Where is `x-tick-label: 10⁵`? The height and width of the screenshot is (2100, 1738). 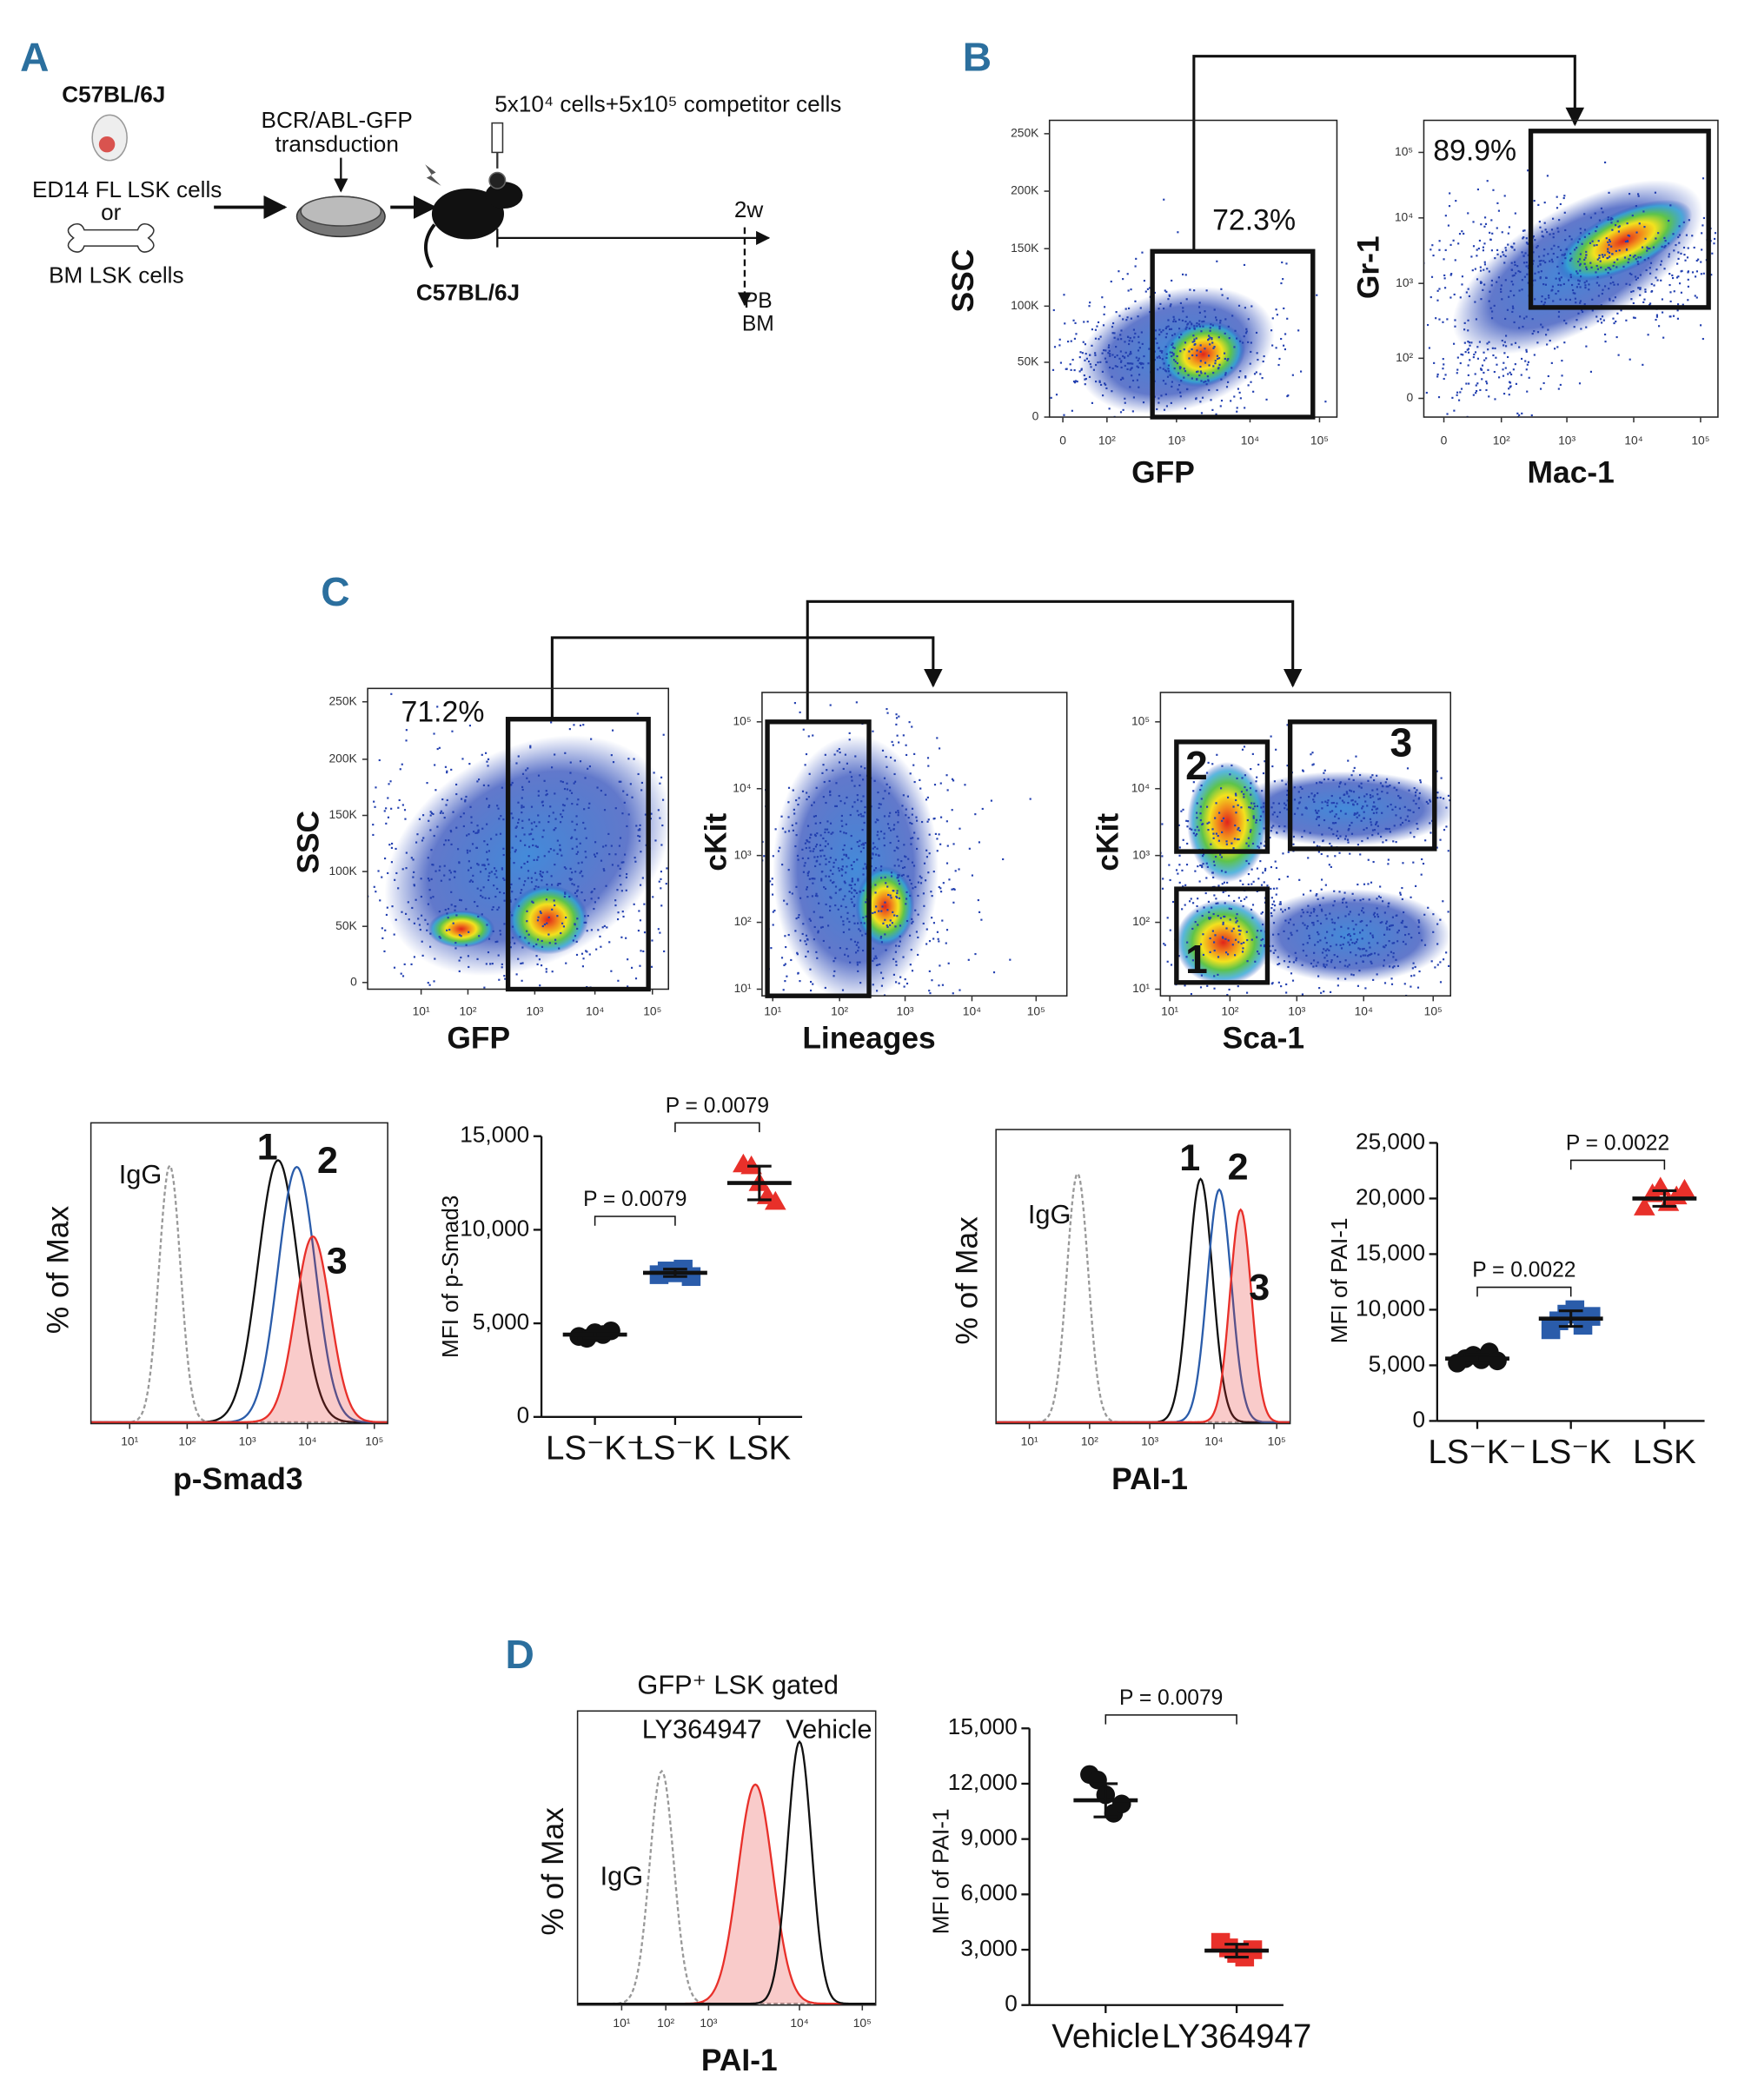 x-tick-label: 10⁵ is located at coordinates (1433, 1010).